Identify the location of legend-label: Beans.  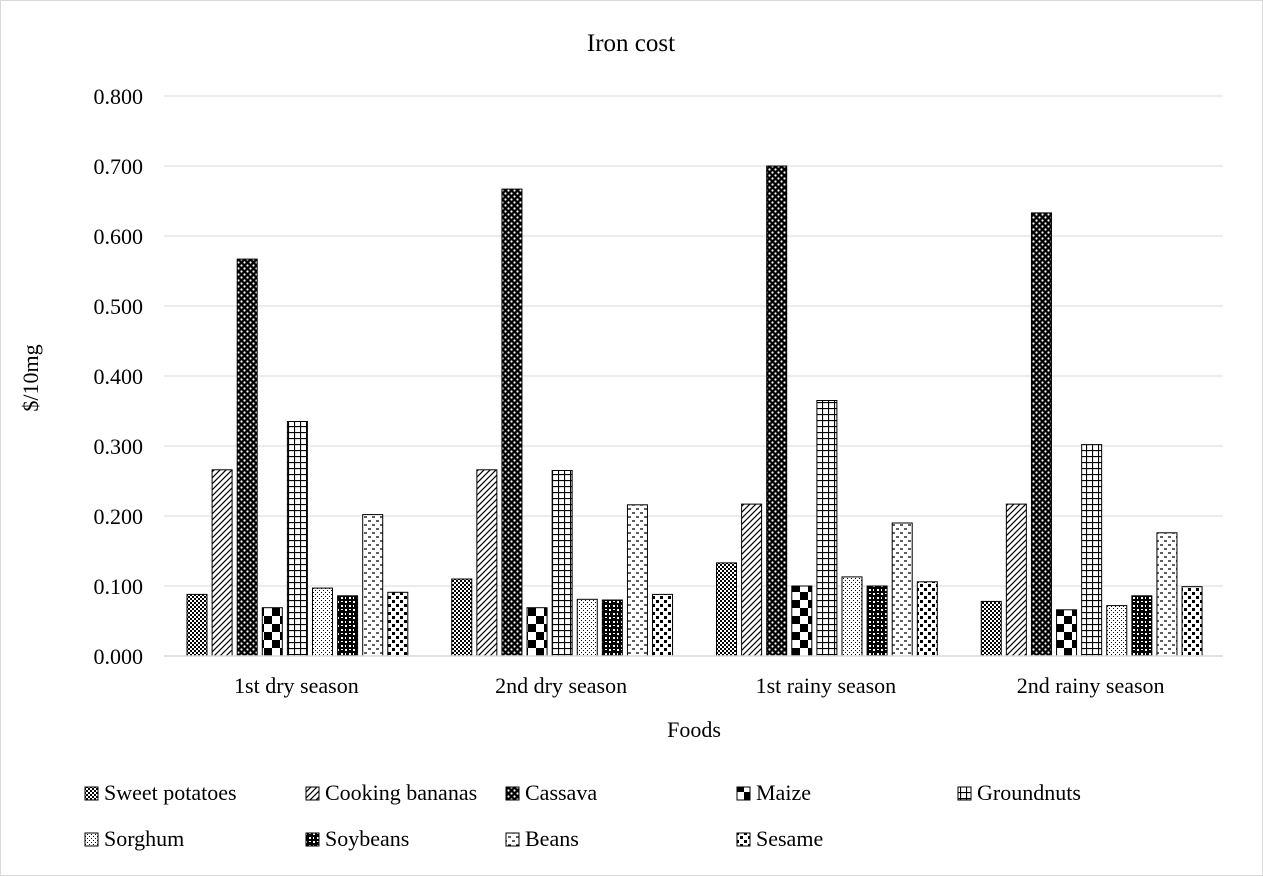
(552, 838).